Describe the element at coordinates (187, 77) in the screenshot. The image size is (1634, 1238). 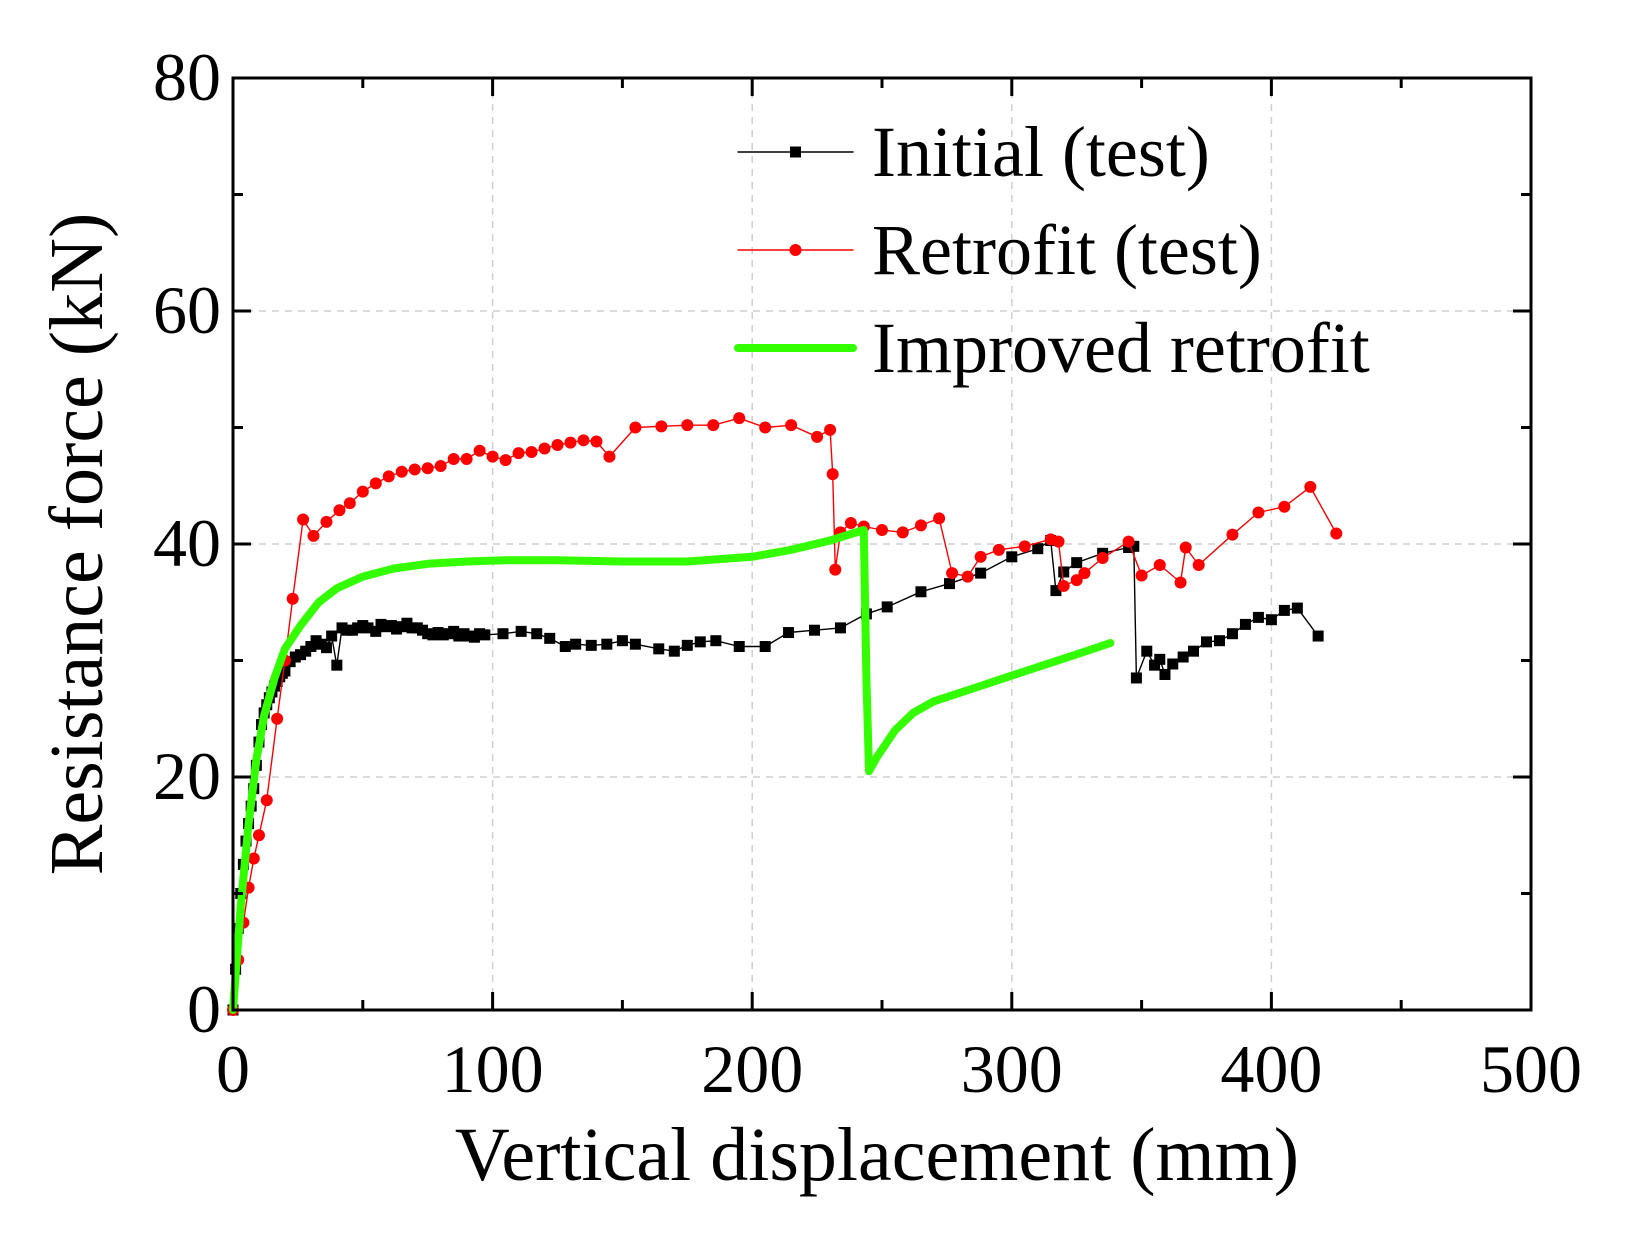
I see `y-tick-label: 80` at that location.